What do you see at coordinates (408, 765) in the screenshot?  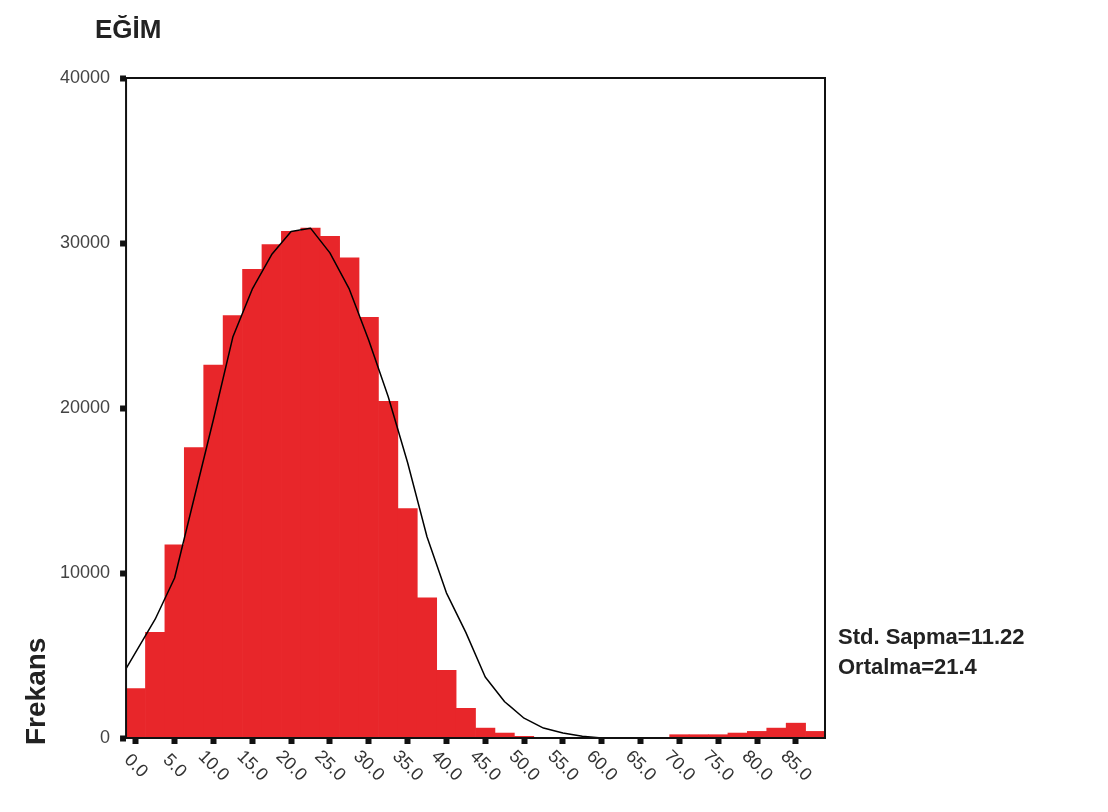 I see `x-tick-label: 35.0` at bounding box center [408, 765].